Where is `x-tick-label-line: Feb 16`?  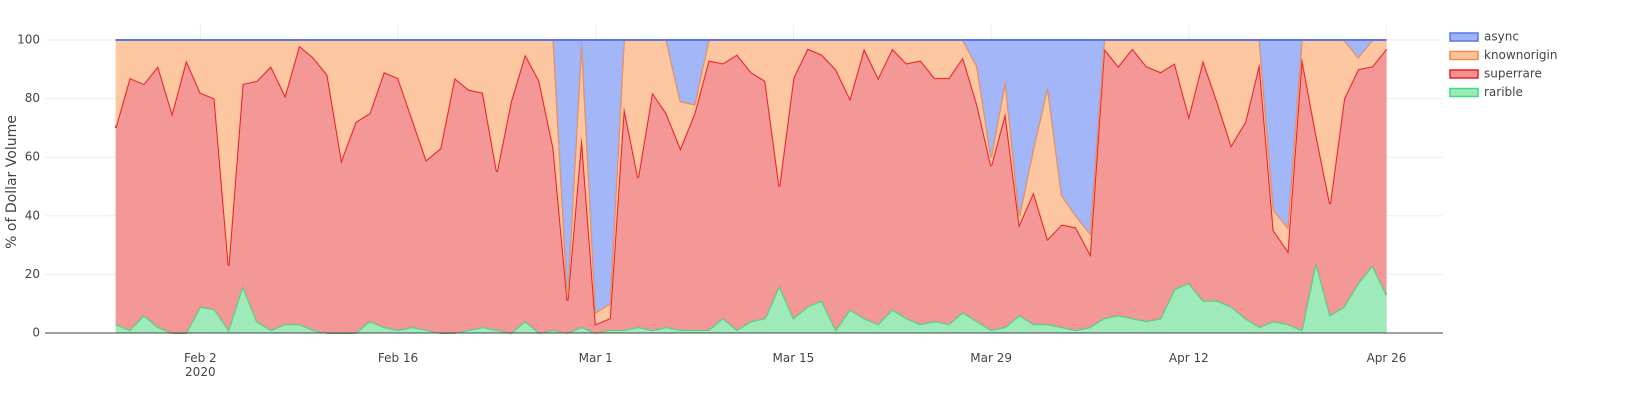 x-tick-label-line: Feb 16 is located at coordinates (398, 358).